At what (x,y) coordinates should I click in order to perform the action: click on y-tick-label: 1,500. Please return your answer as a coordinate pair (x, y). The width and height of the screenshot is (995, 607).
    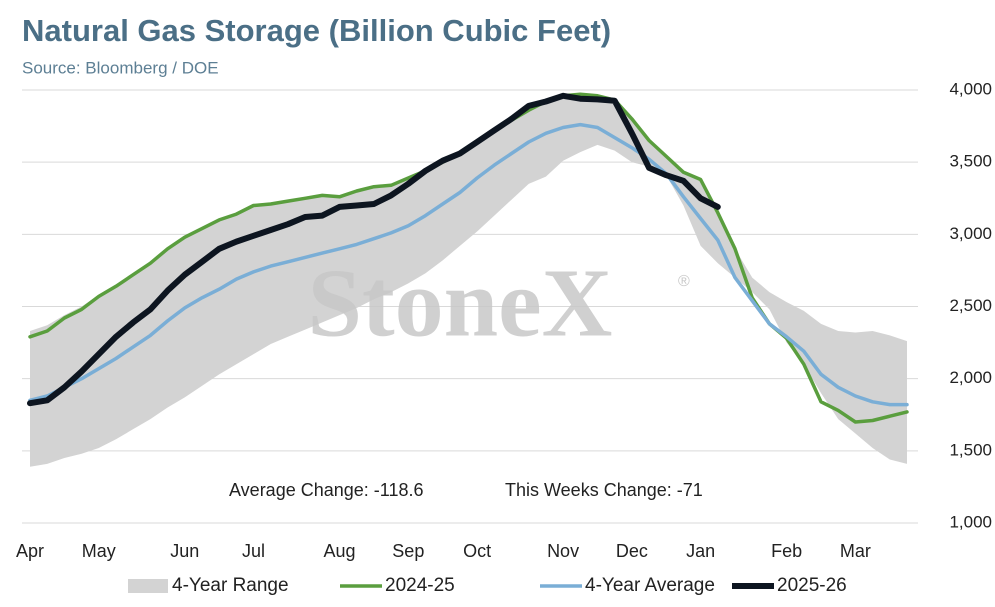
    Looking at the image, I should click on (970, 449).